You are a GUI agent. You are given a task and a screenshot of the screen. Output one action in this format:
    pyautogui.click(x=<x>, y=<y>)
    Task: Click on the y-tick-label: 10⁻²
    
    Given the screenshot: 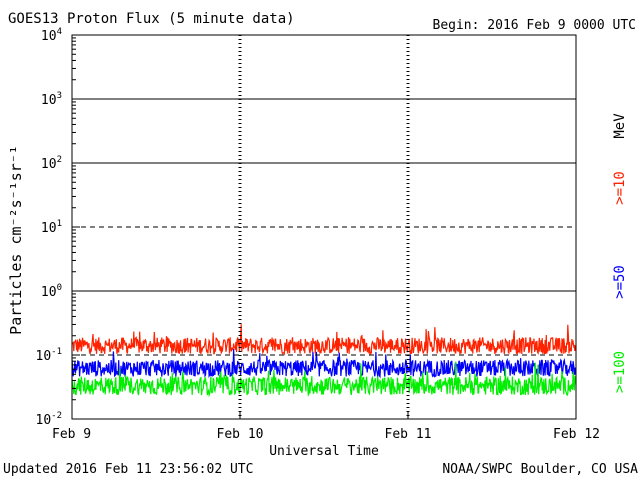 What is the action you would take?
    pyautogui.click(x=49, y=419)
    